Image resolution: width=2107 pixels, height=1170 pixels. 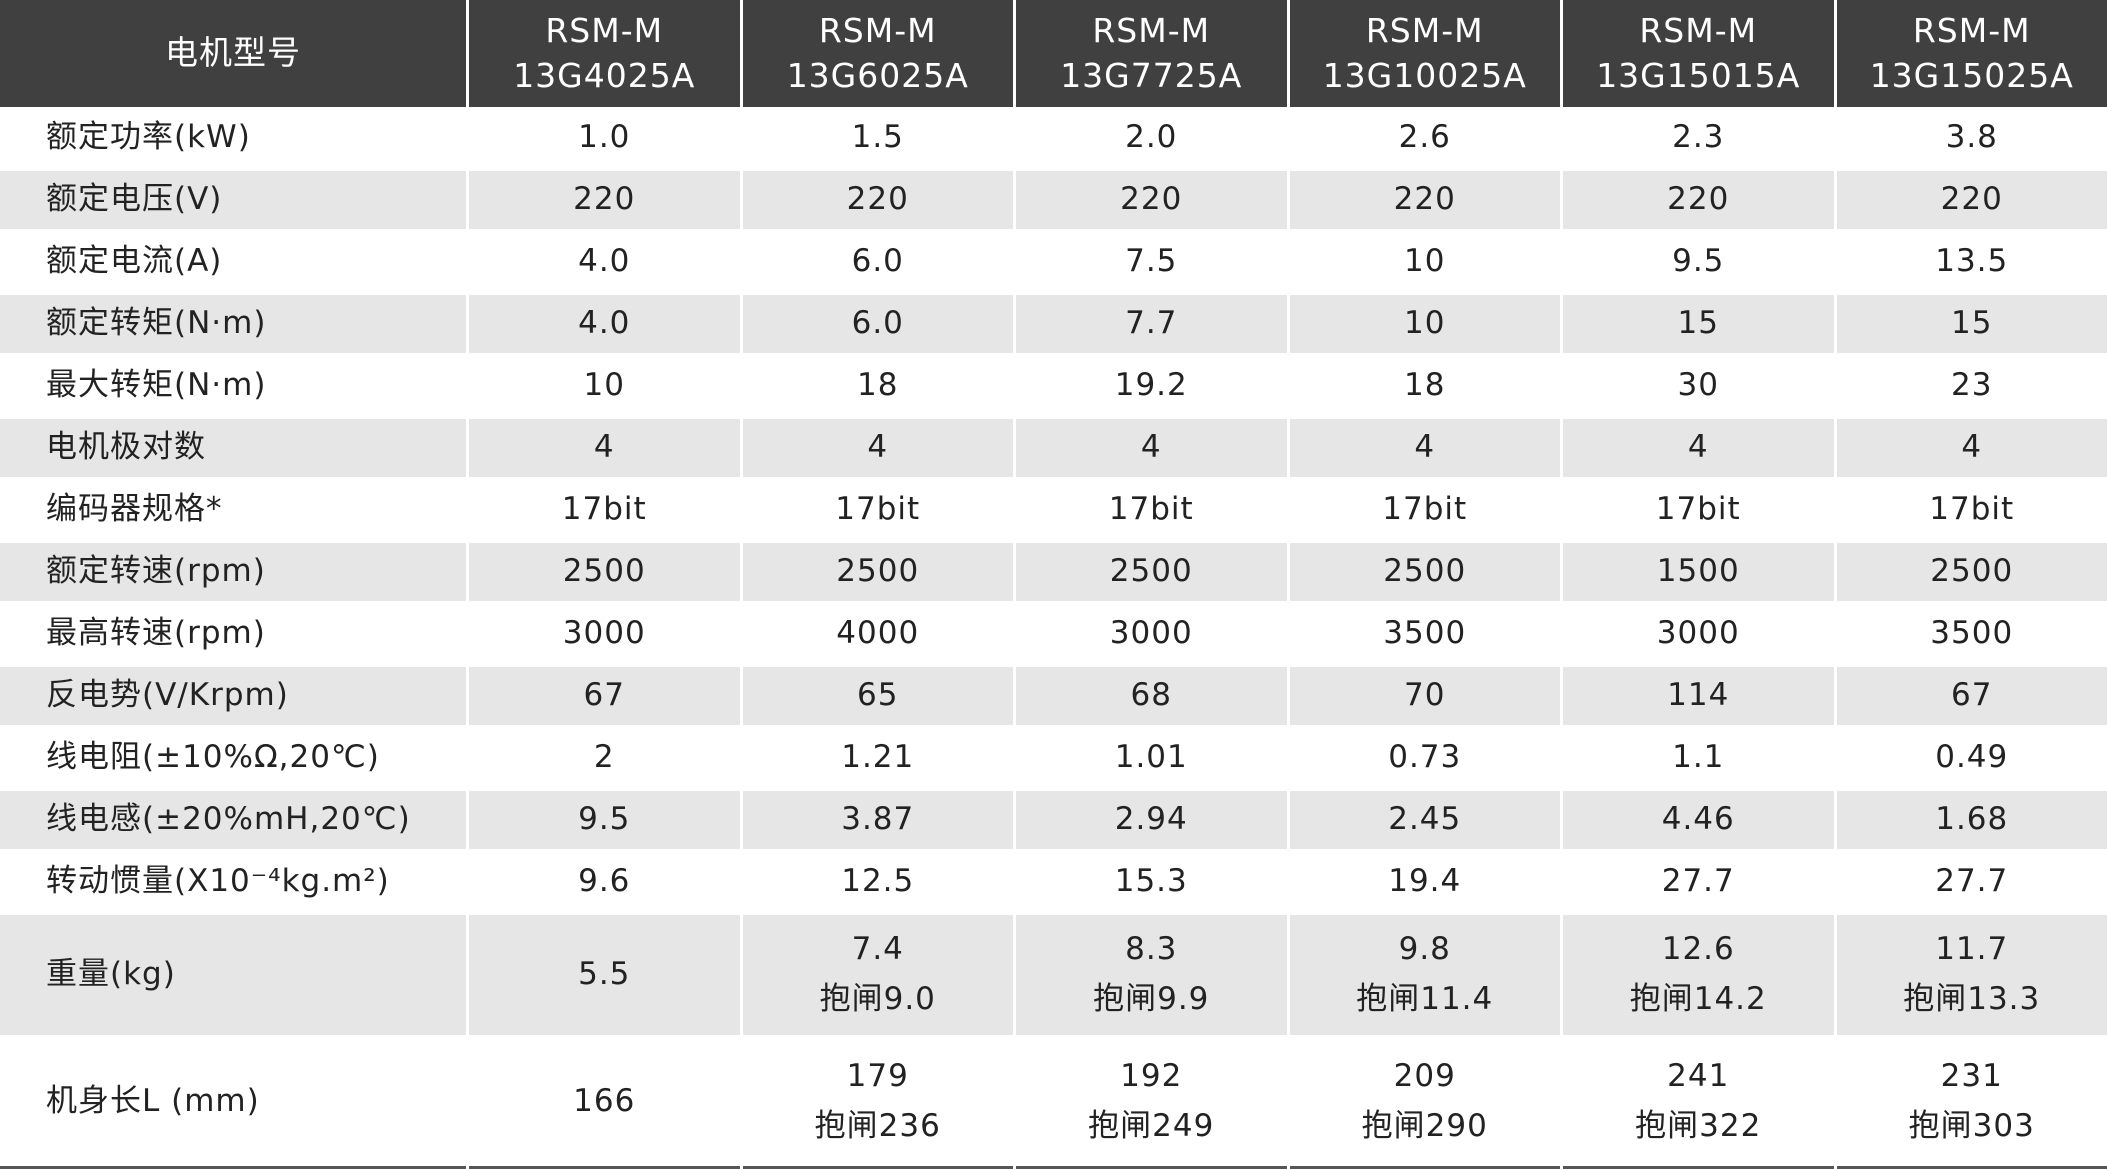 I want to click on cell-text: 70, so click(x=1425, y=695).